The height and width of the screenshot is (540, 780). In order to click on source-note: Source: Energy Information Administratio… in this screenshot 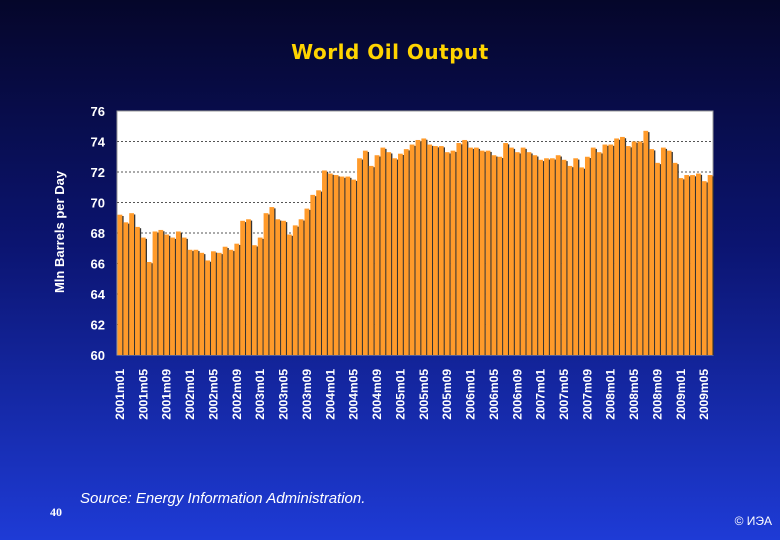, I will do `click(222, 498)`.